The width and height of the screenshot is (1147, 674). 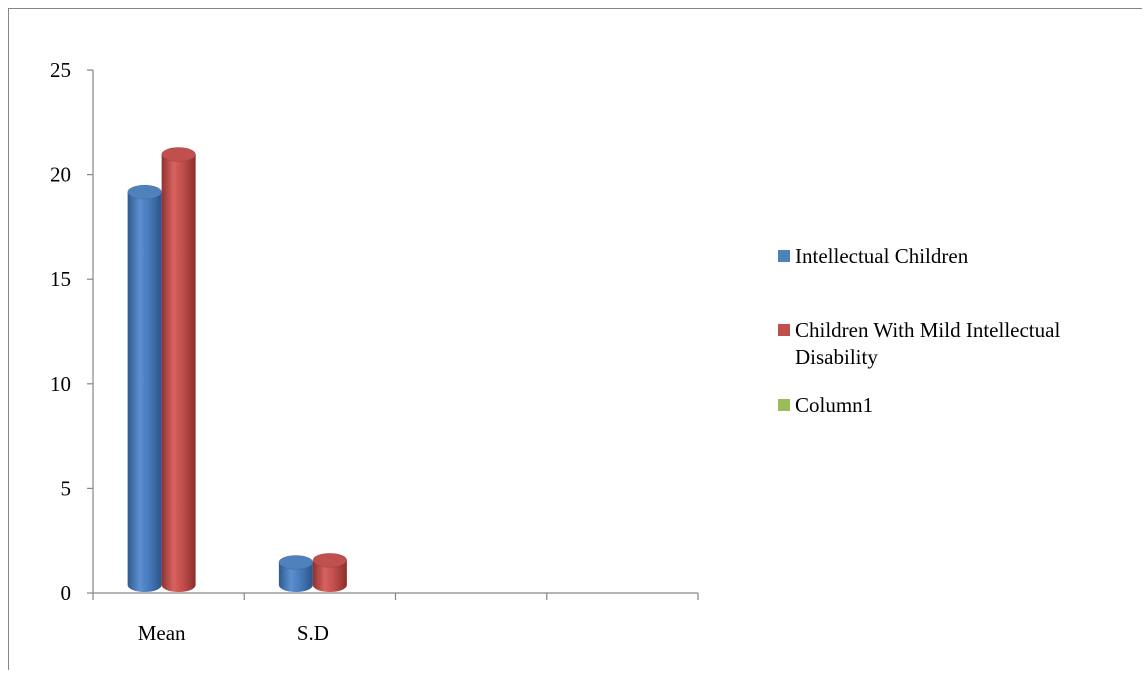 I want to click on legend-item: Column1, so click(x=825, y=405).